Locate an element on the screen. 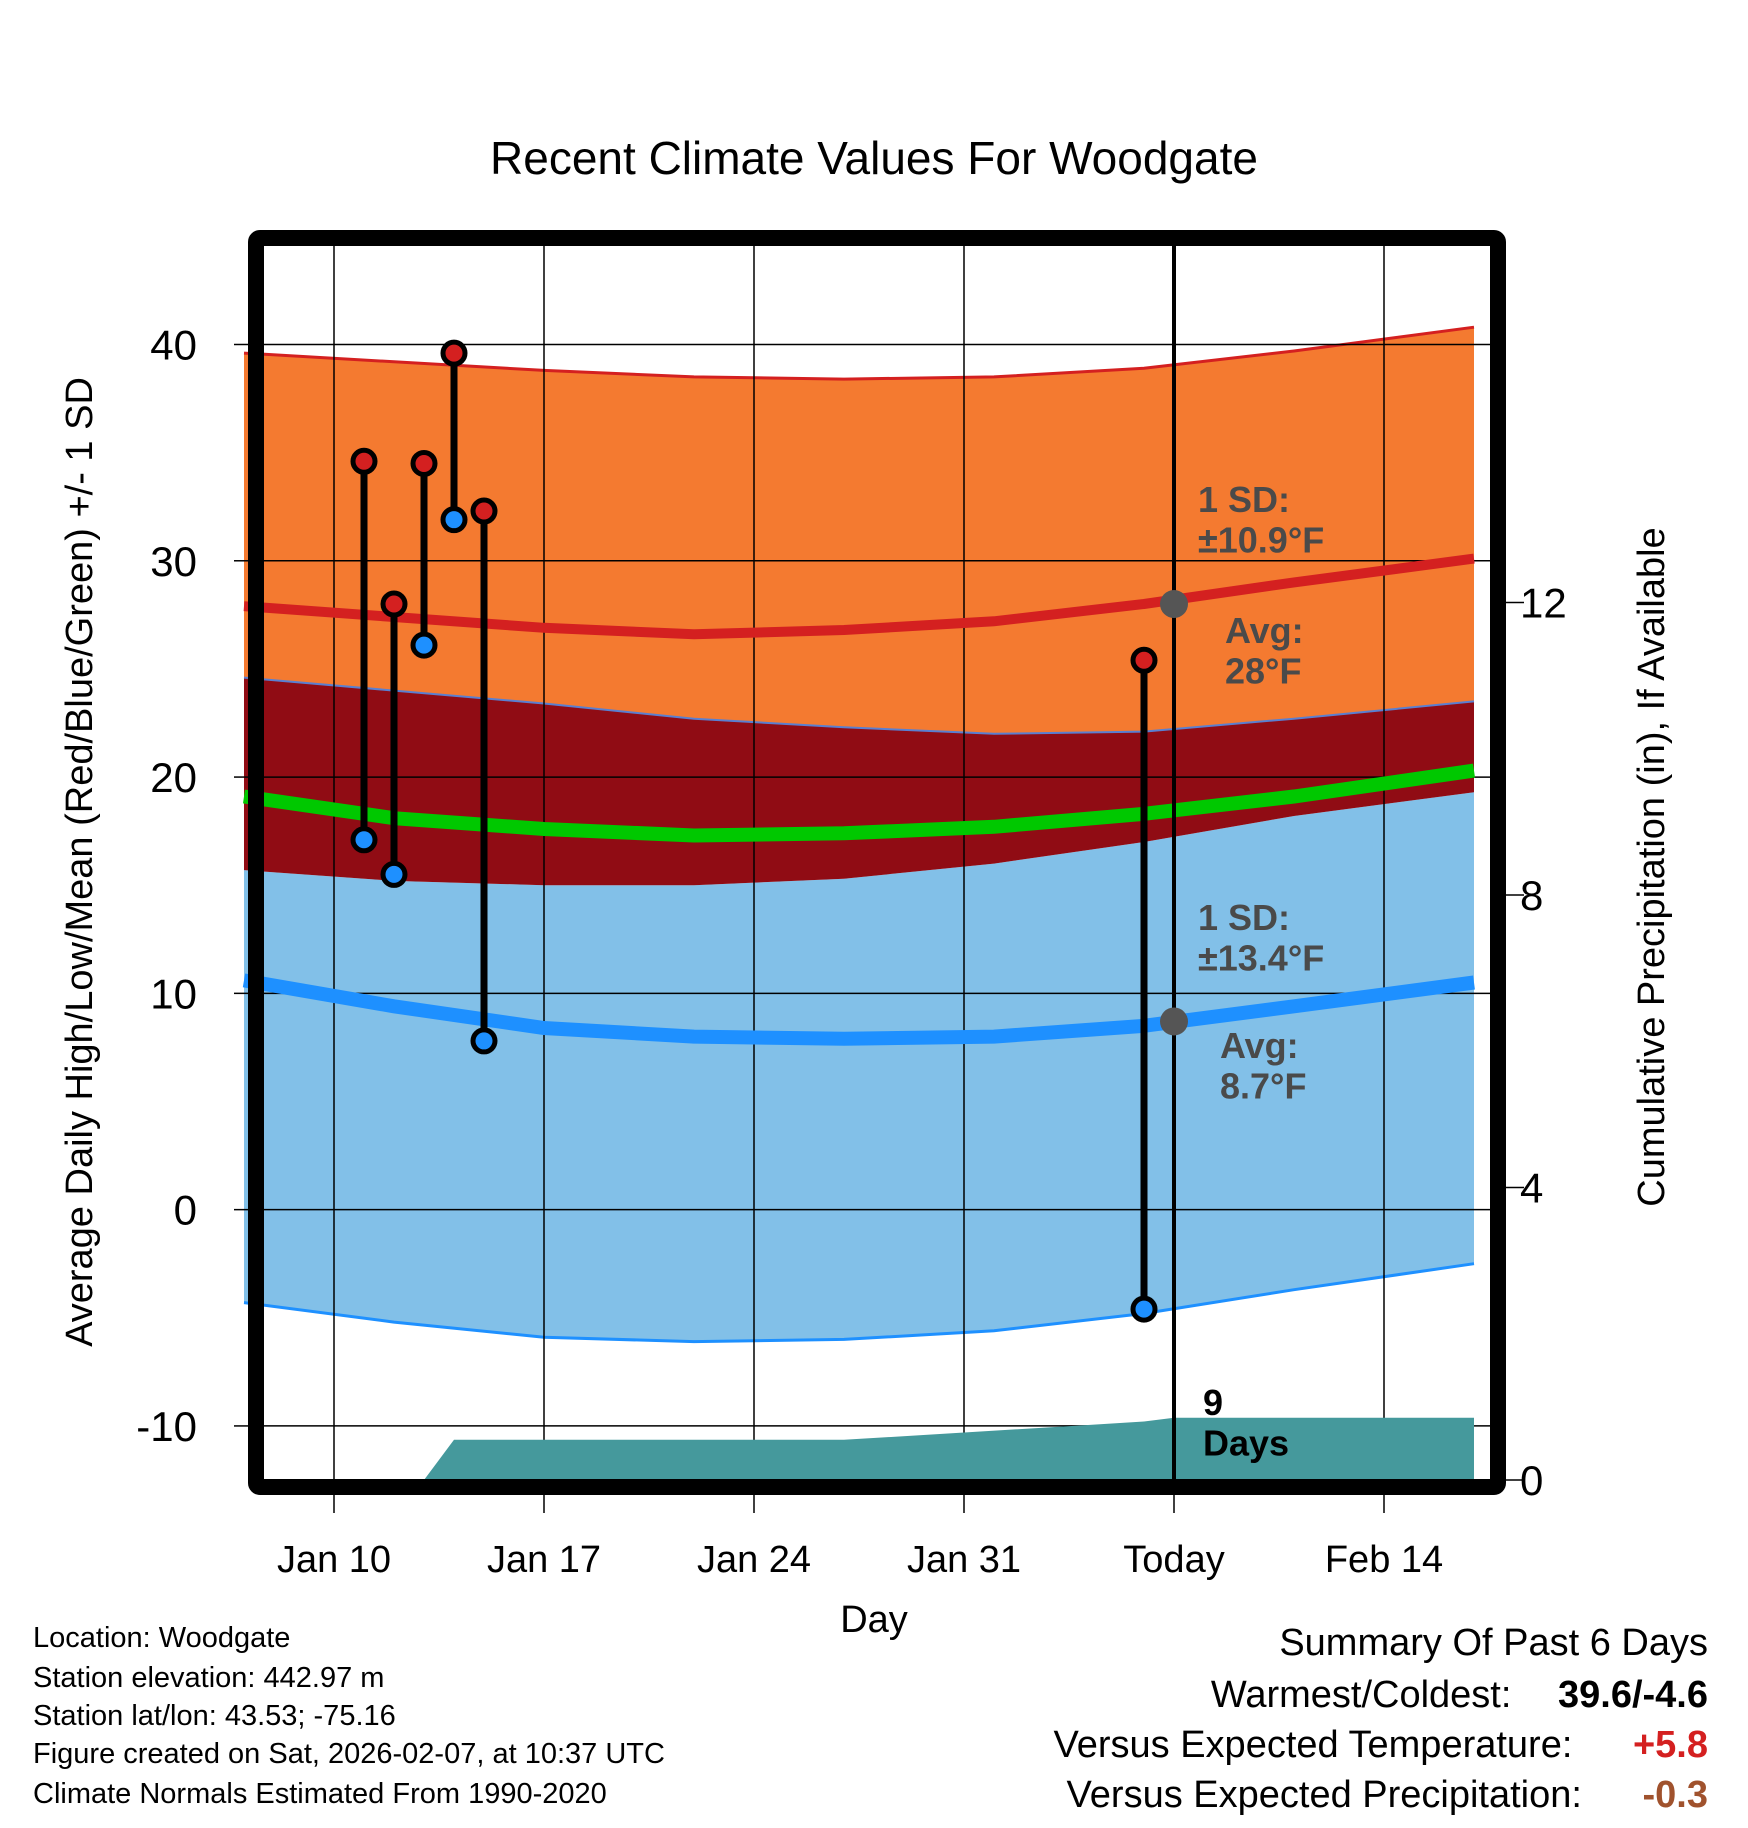 This screenshot has height=1828, width=1748. y-tick-label-10: 10 is located at coordinates (173, 993).